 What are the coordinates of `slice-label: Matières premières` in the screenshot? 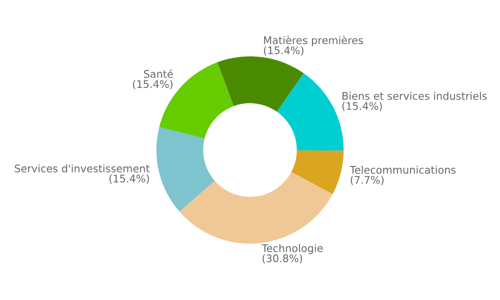 It's located at (313, 41).